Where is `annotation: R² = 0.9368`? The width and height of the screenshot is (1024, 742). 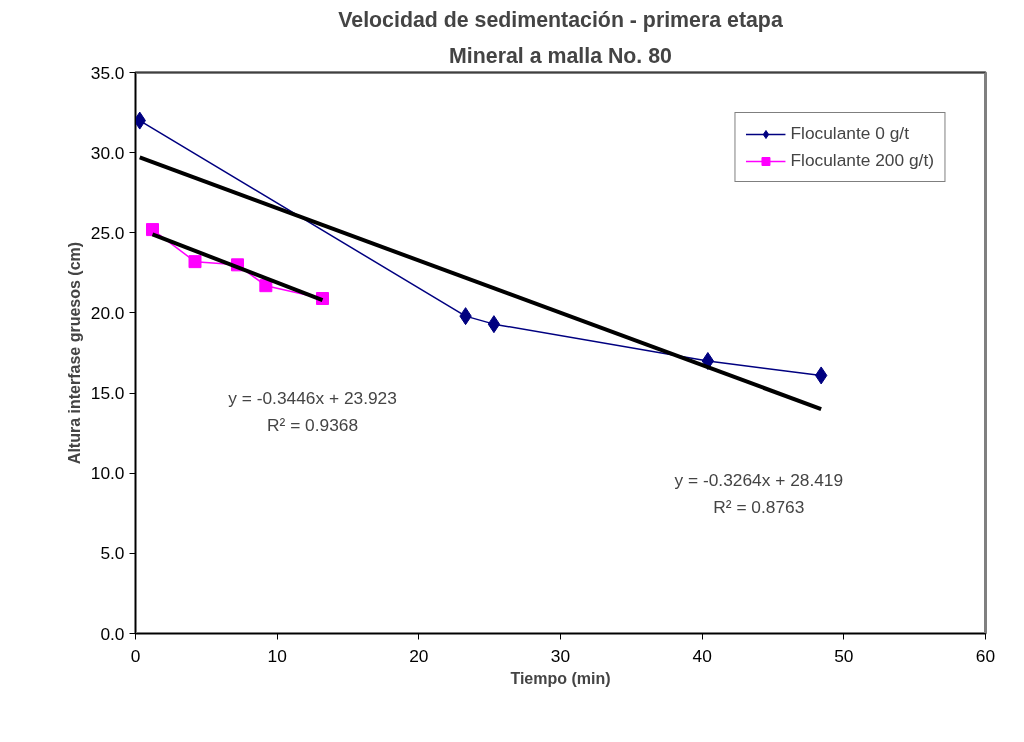 annotation: R² = 0.9368 is located at coordinates (313, 425).